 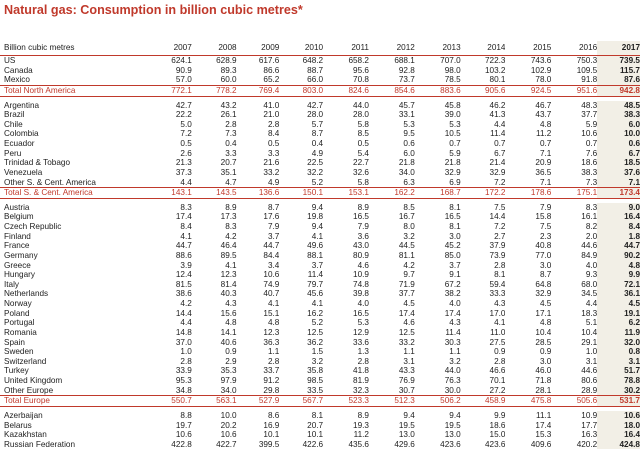 What do you see at coordinates (363, 226) in the screenshot?
I see `value-cell: 7.9` at bounding box center [363, 226].